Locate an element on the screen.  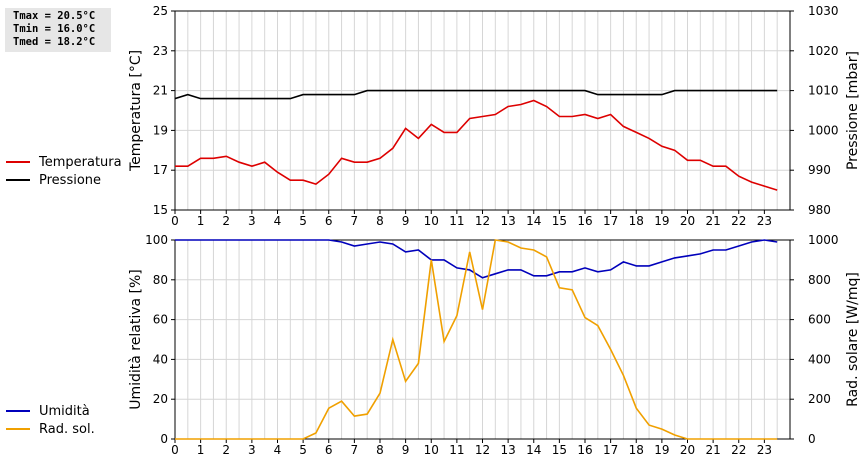
y2-tick-label: 800 is located at coordinates (819, 280).